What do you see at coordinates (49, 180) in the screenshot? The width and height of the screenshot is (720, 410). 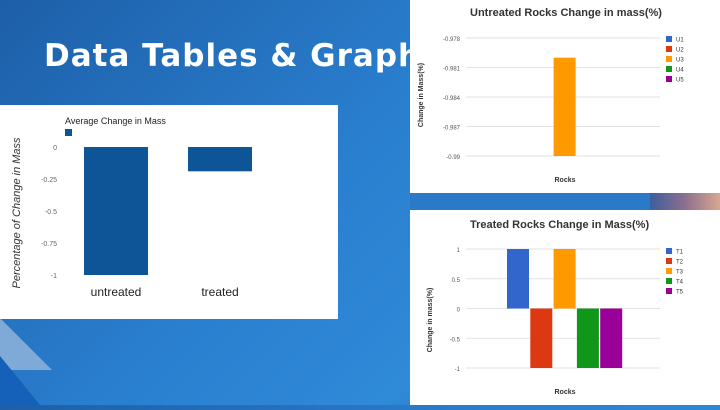 I see `y-tick-label: -0.25` at bounding box center [49, 180].